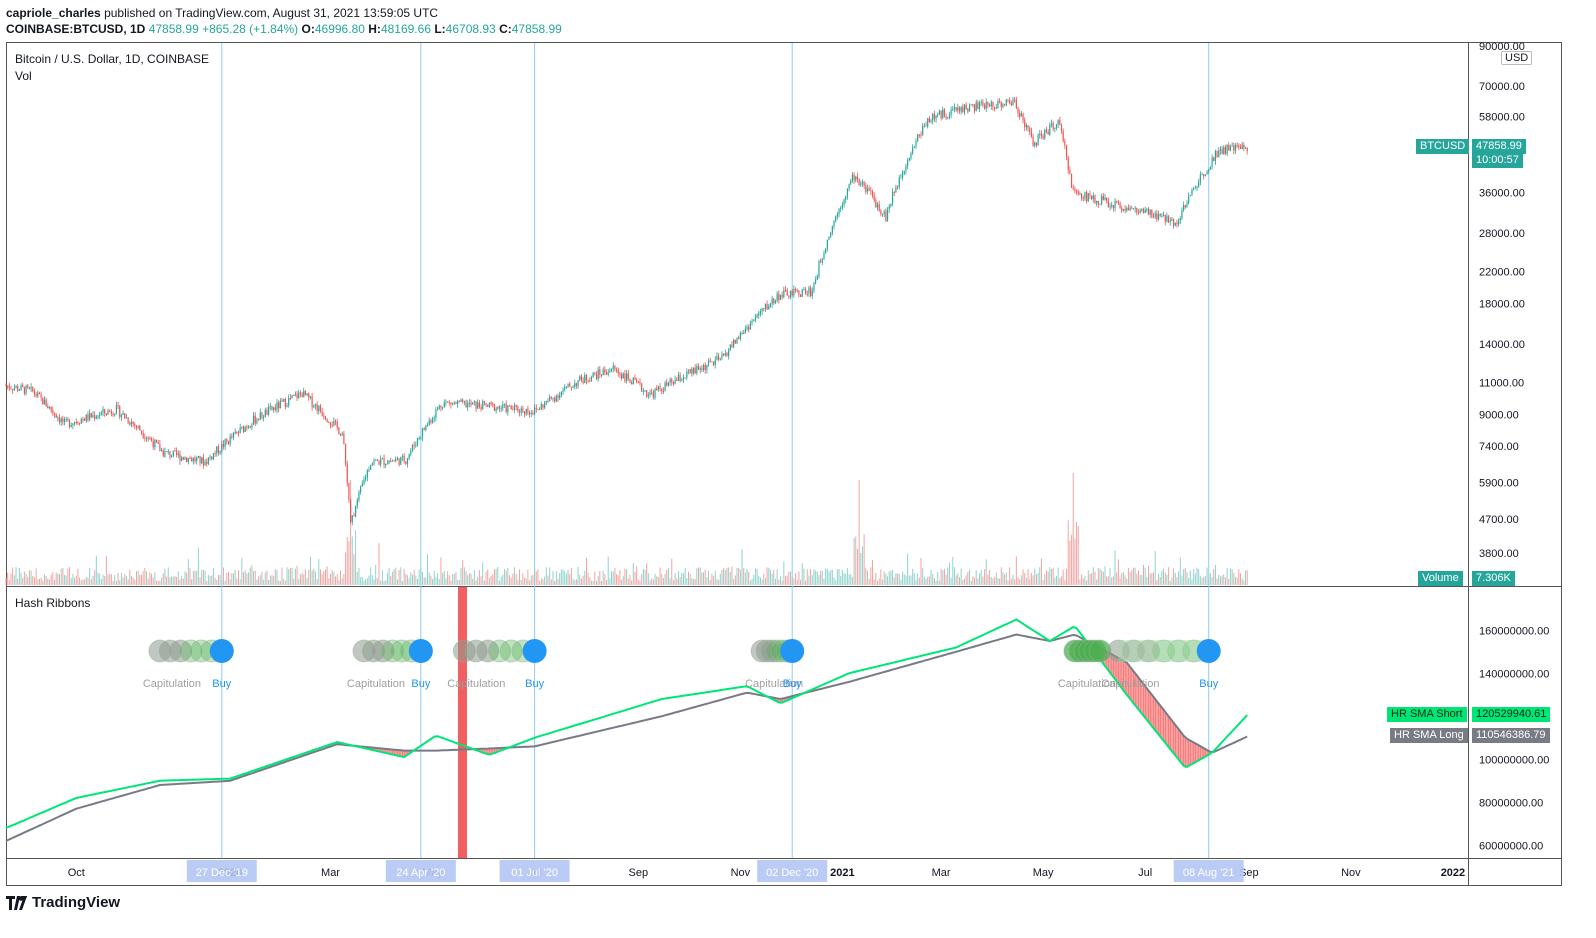 The width and height of the screenshot is (1596, 938). I want to click on volume-indicator-label: Vol, so click(23, 76).